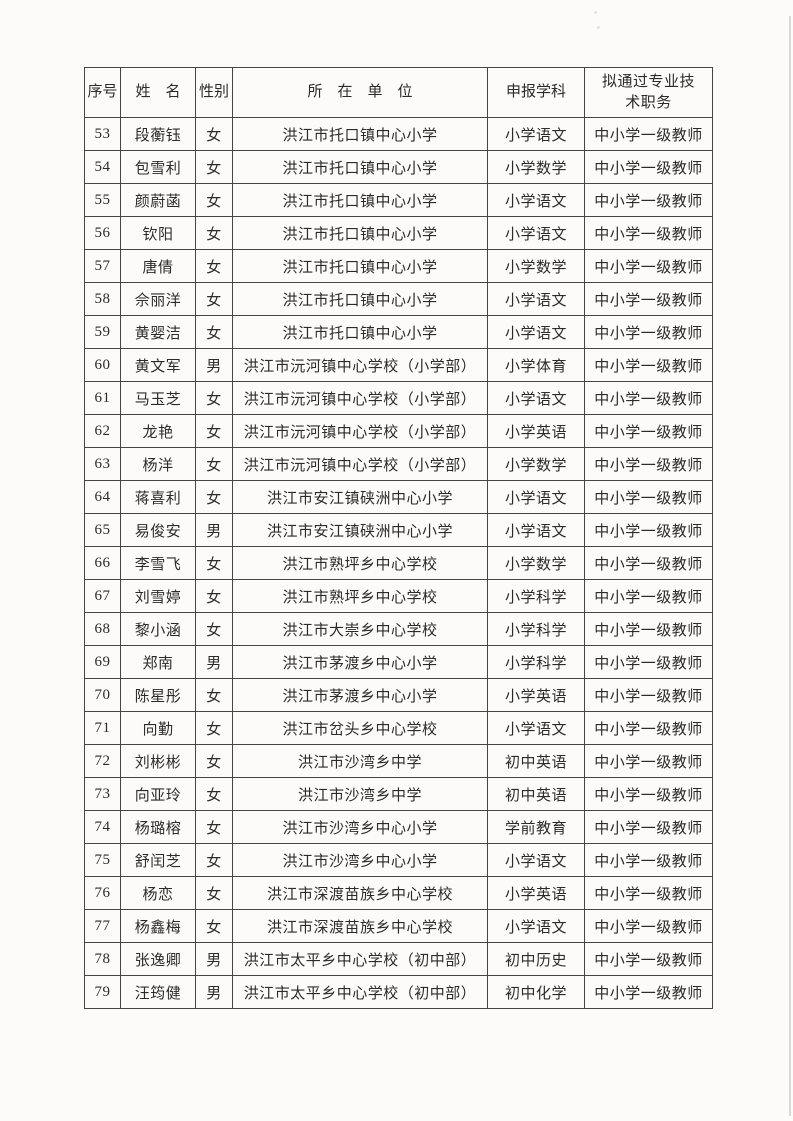 The height and width of the screenshot is (1121, 793). I want to click on cell-name: 杨恋, so click(158, 893).